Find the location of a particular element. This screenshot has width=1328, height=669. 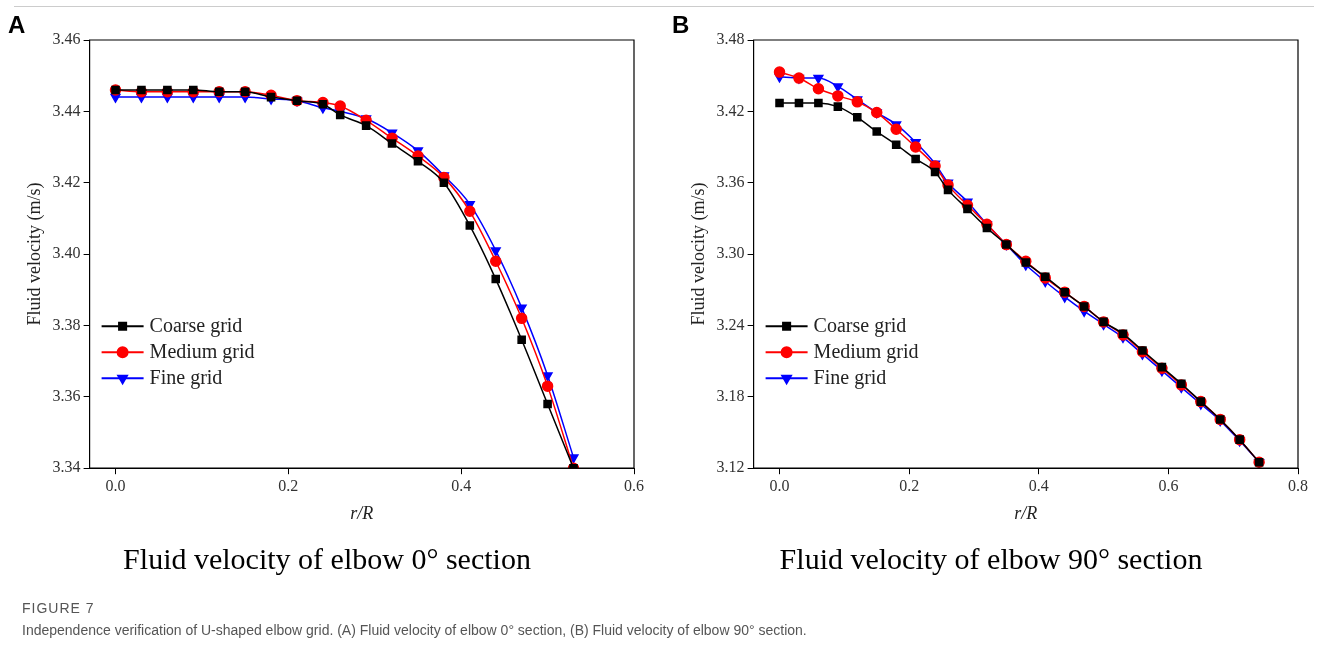

y-tick-label: 3.12 is located at coordinates (730, 467).